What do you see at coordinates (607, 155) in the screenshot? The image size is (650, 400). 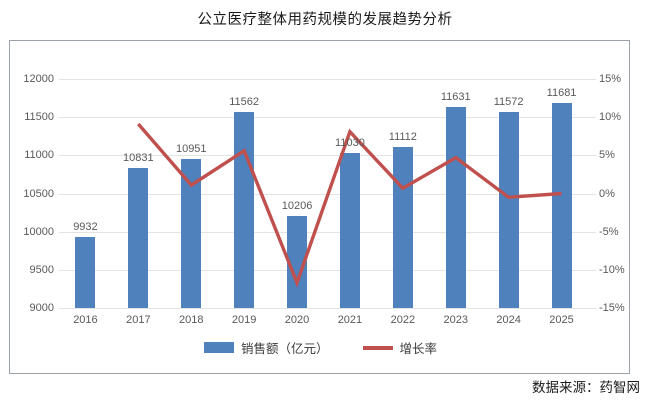 I see `right-axis-tick: 5%` at bounding box center [607, 155].